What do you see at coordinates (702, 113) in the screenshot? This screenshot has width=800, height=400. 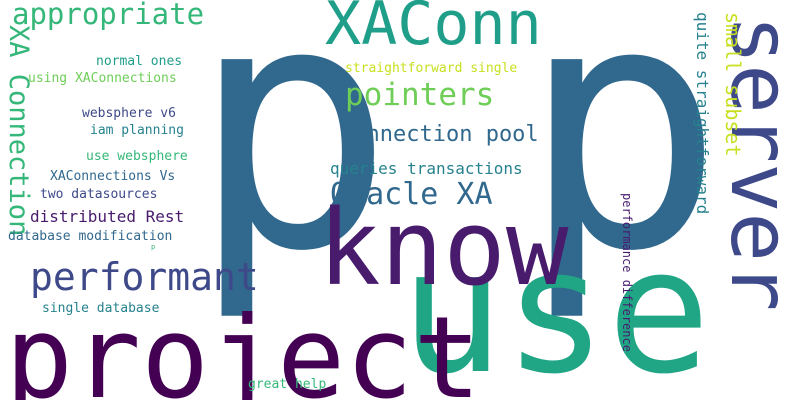 I see `word-quite-straightforward: quite straightforward` at bounding box center [702, 113].